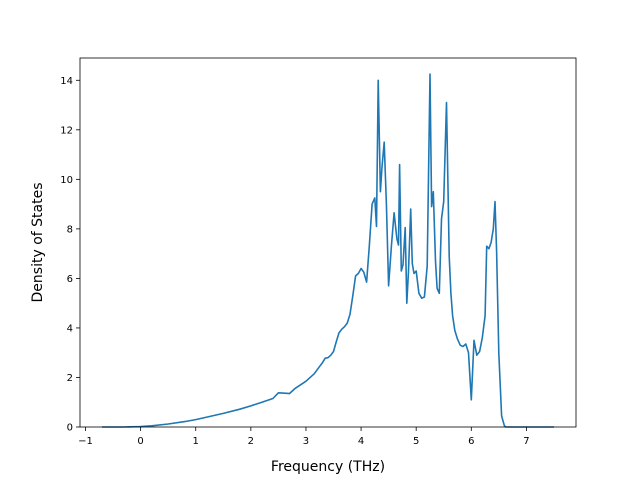 This screenshot has width=640, height=480. I want to click on x-tick-label: 6, so click(471, 441).